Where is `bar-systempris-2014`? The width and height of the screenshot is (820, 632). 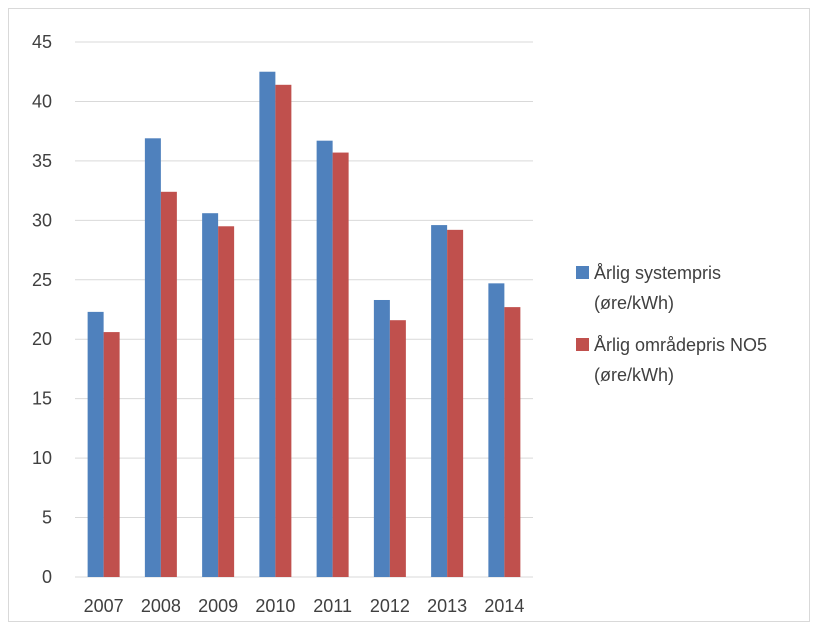
bar-systempris-2014 is located at coordinates (496, 430).